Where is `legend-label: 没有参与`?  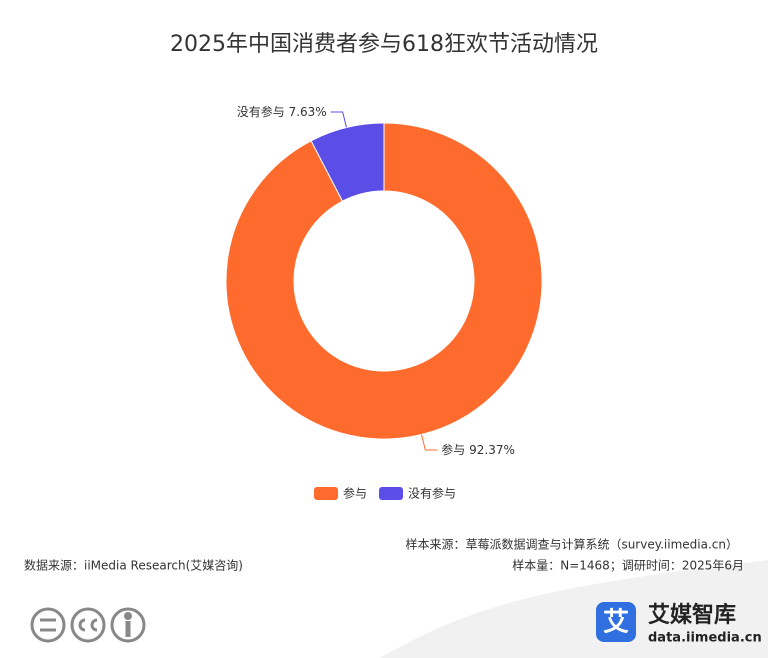
legend-label: 没有参与 is located at coordinates (432, 493).